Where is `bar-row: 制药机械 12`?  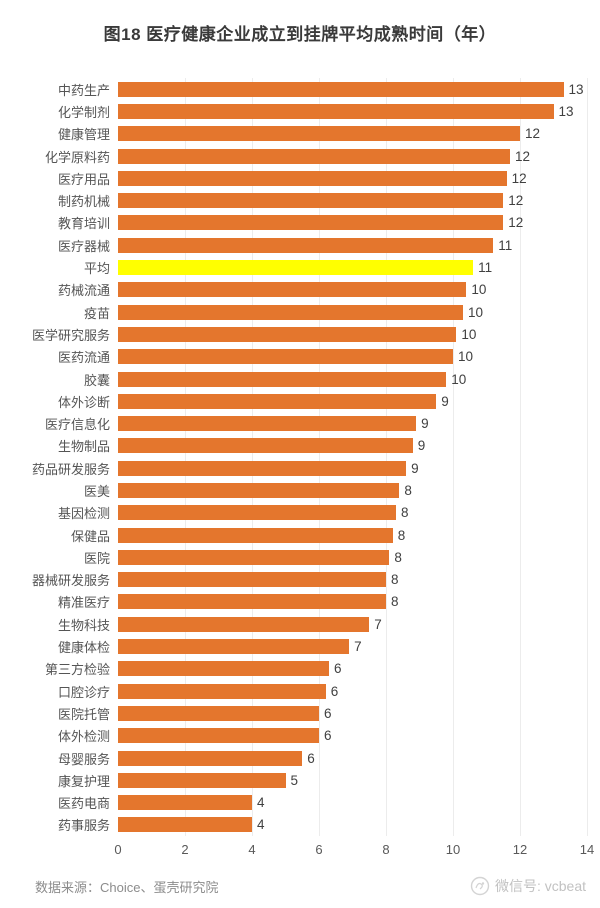 bar-row: 制药机械 12 is located at coordinates (300, 200).